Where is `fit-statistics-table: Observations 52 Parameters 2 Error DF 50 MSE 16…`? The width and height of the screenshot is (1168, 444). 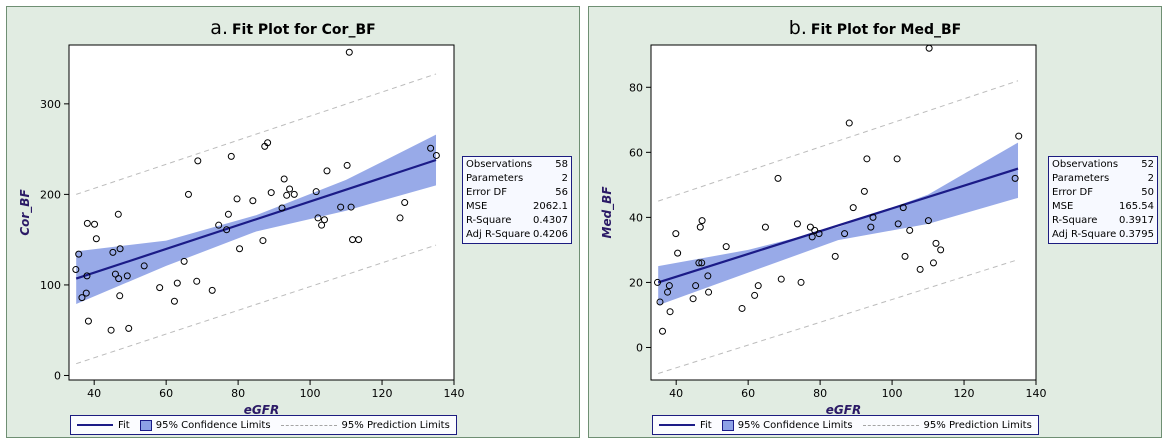
fit-statistics-table: Observations 52 Parameters 2 Error DF 50 MSE 16… is located at coordinates (1103, 200).